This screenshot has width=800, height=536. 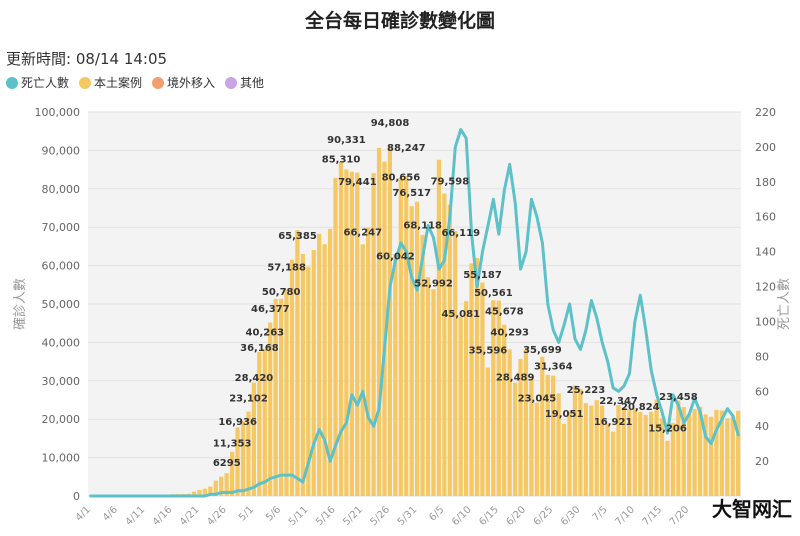 What do you see at coordinates (297, 236) in the screenshot?
I see `data-label: 65,385` at bounding box center [297, 236].